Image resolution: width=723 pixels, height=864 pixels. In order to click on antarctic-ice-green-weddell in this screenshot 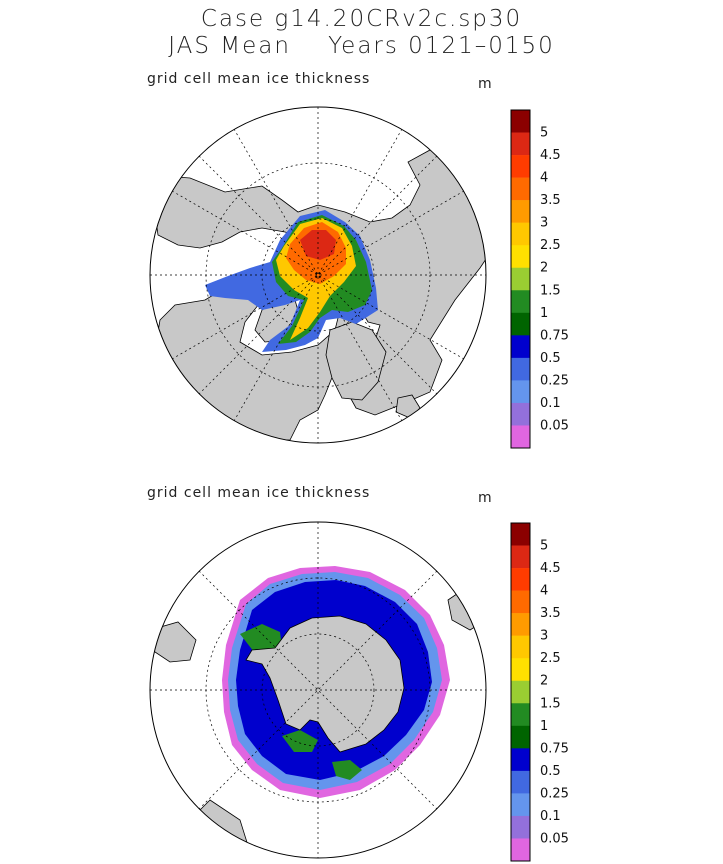, I will do `click(347, 770)`.